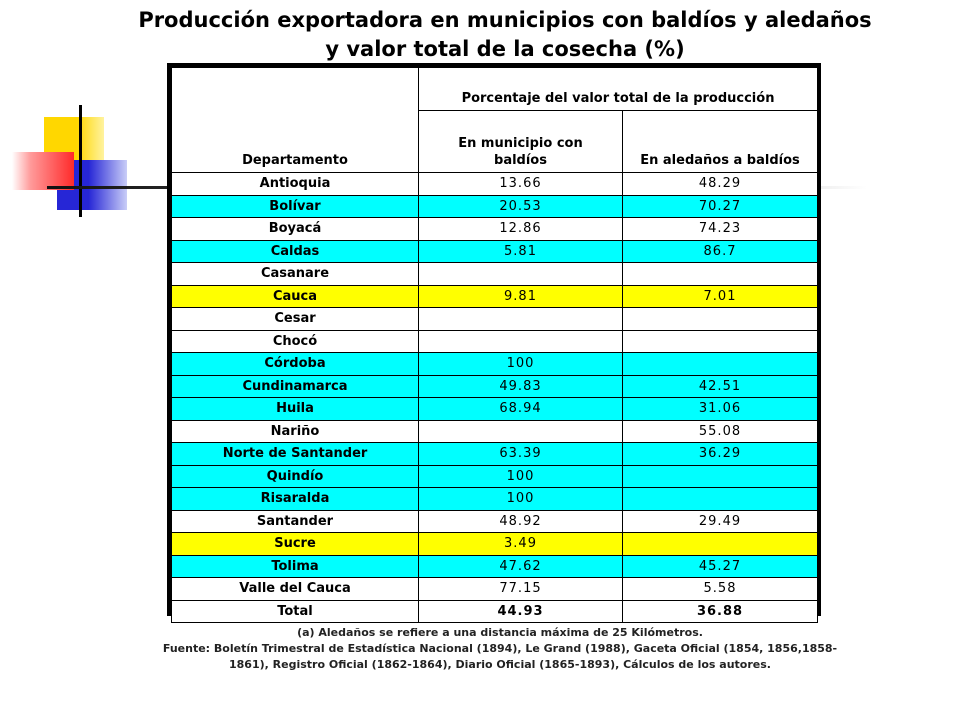 This screenshot has height=720, width=960. What do you see at coordinates (520, 521) in the screenshot?
I see `cell-municipio-baldios: 48.92` at bounding box center [520, 521].